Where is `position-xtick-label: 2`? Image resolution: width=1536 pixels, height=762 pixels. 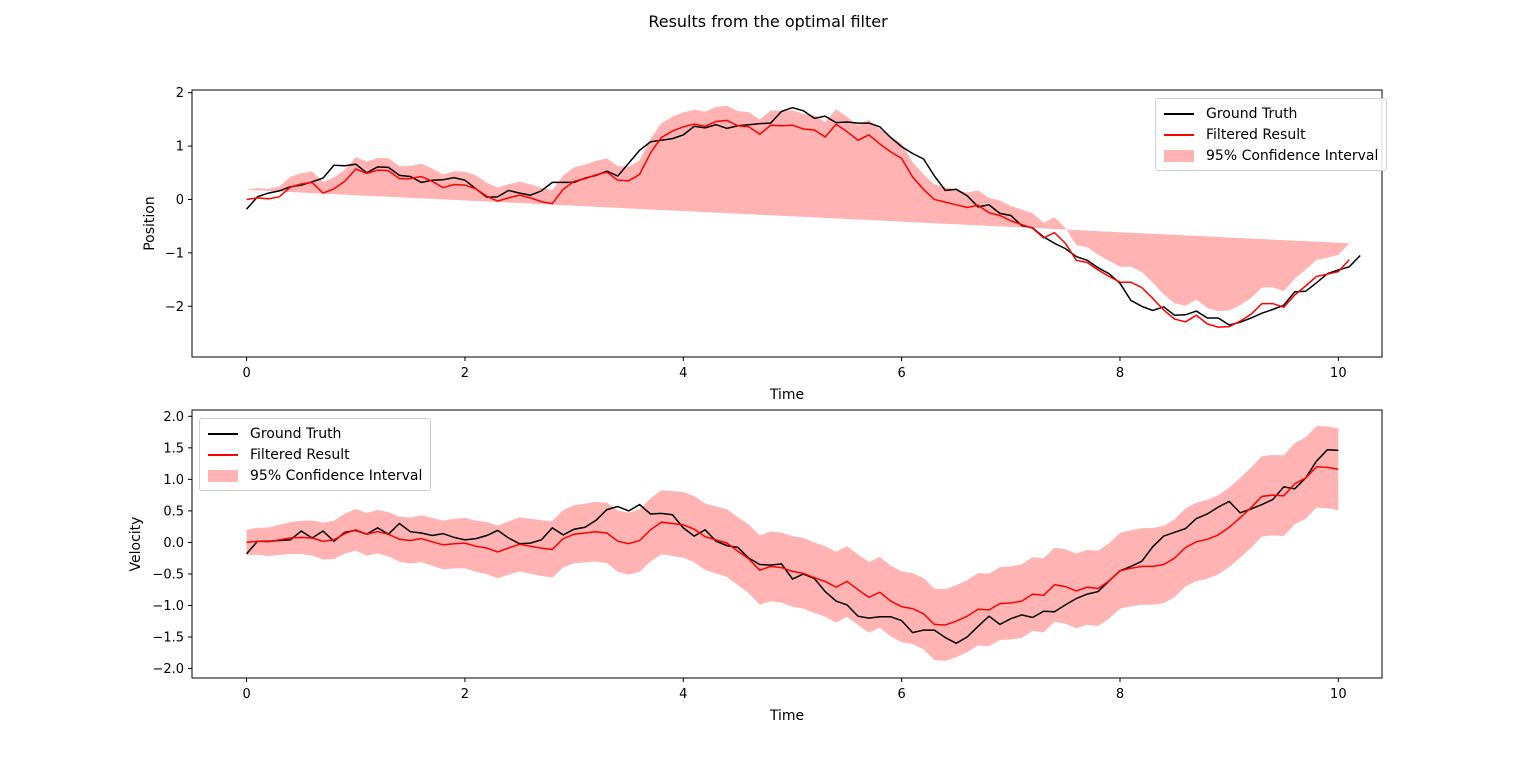 position-xtick-label: 2 is located at coordinates (465, 373).